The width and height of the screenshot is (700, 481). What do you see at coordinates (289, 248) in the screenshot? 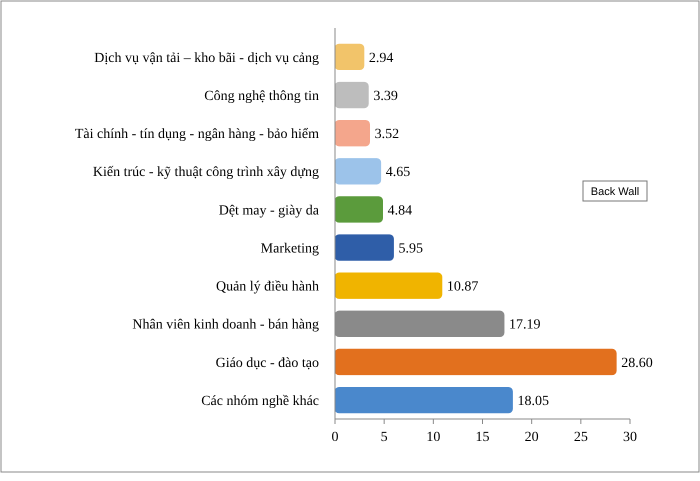
I see `y-tick-label: Marketing` at bounding box center [289, 248].